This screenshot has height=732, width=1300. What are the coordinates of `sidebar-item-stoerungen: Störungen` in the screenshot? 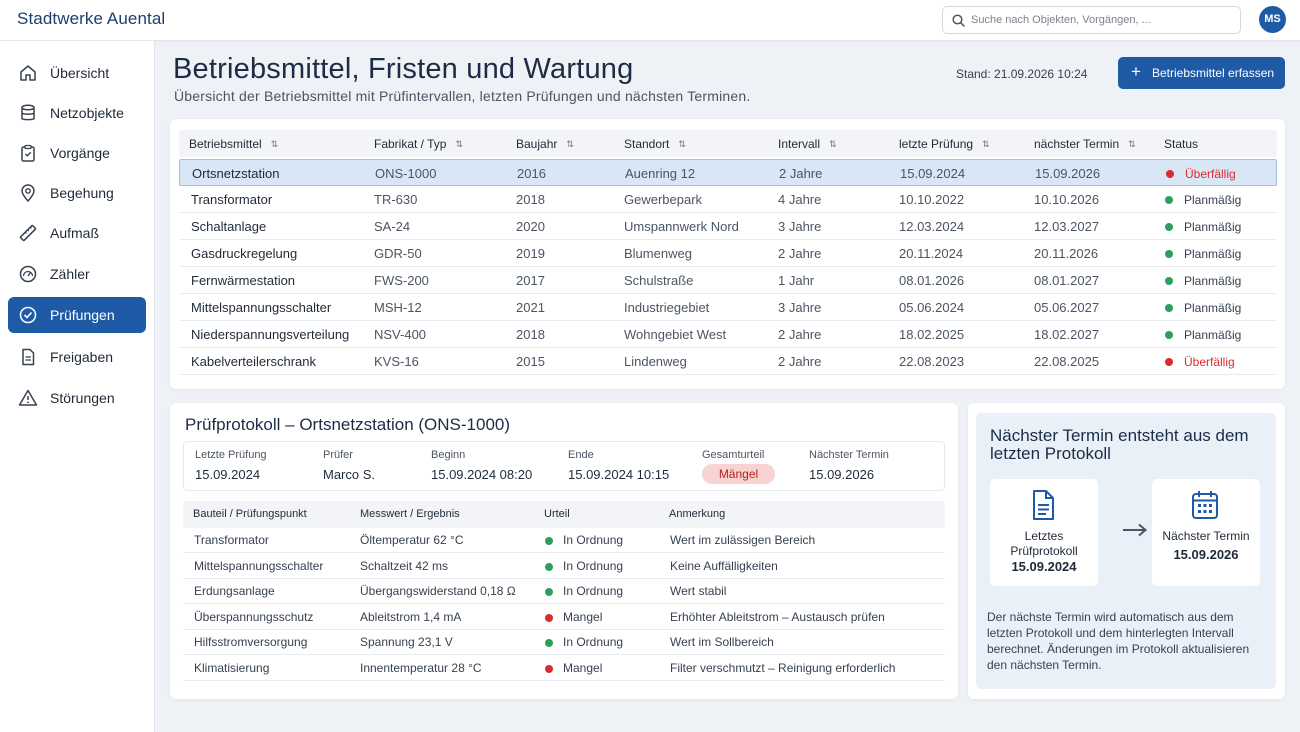 It's located at (77, 398).